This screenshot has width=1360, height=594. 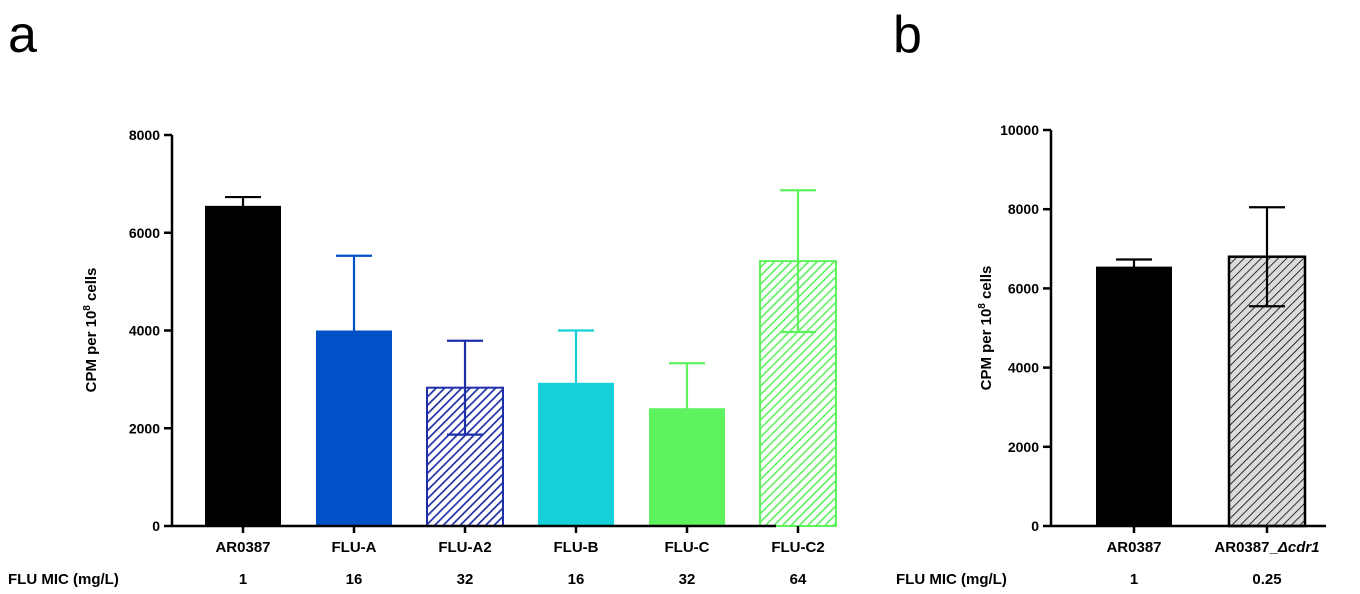 I want to click on panel-b-mic-values: 1 0.25, so click(x=1206, y=579).